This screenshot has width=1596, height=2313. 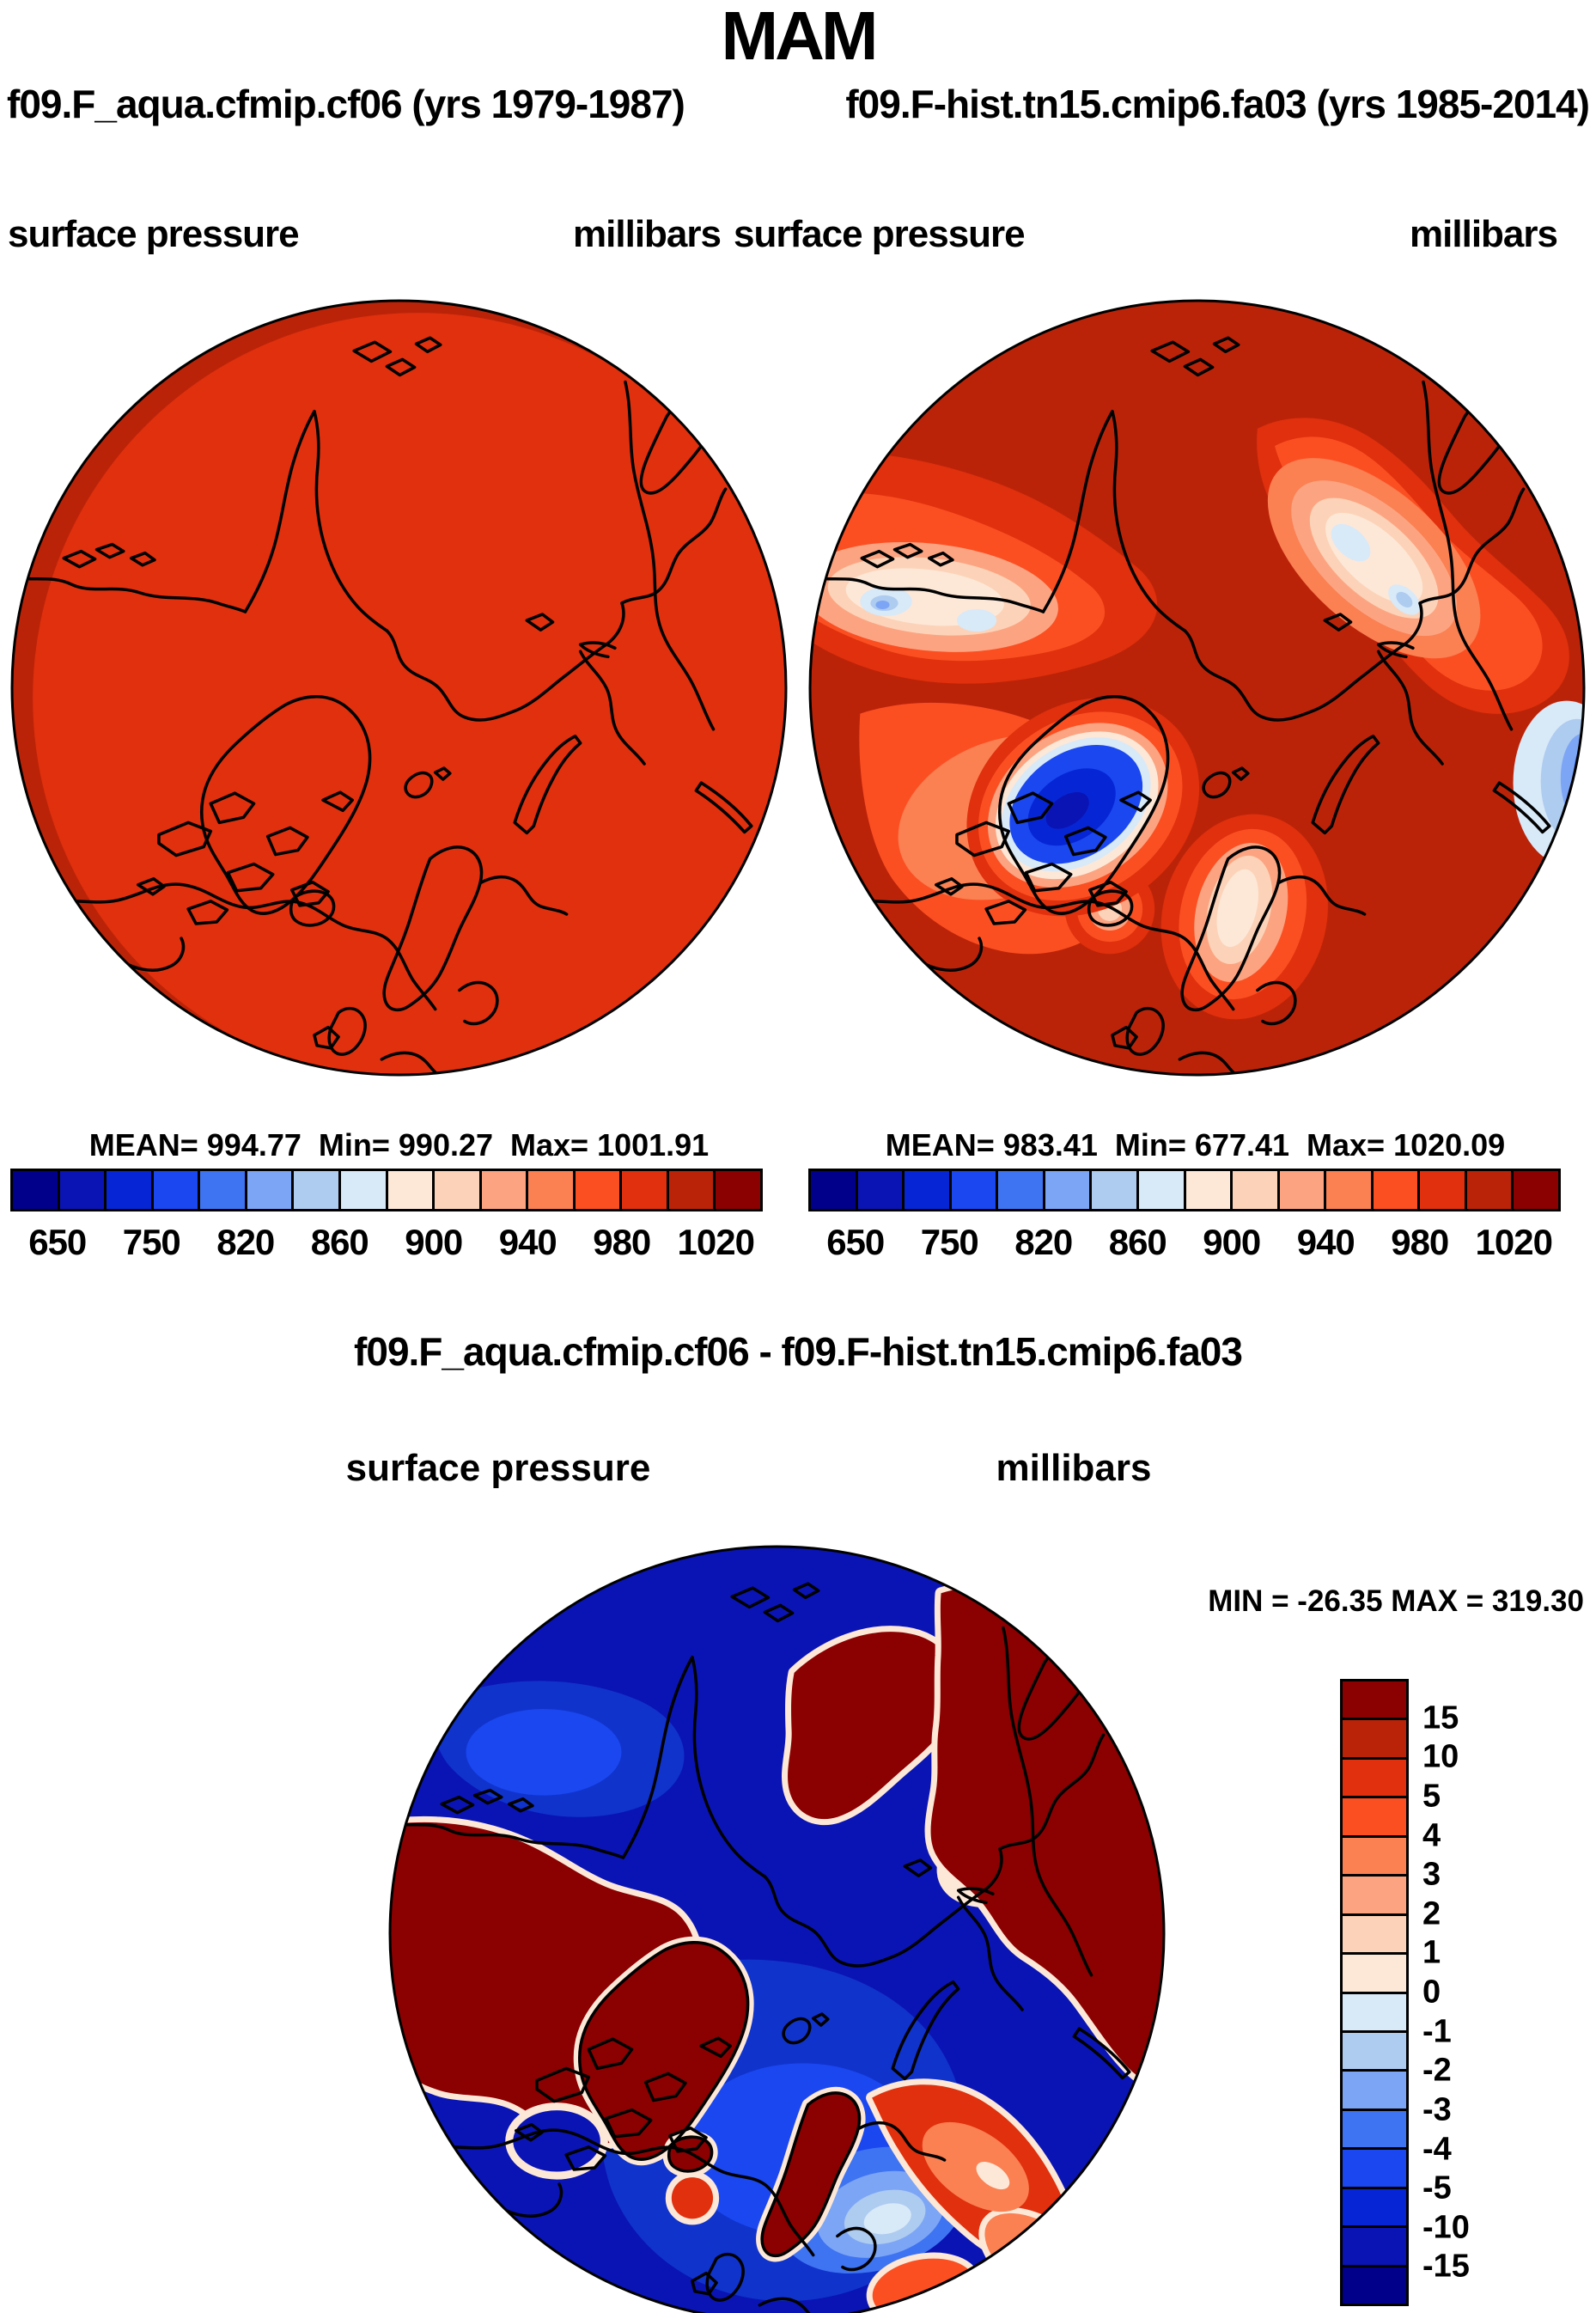 I want to click on colorbar-left-cells, so click(x=386, y=1190).